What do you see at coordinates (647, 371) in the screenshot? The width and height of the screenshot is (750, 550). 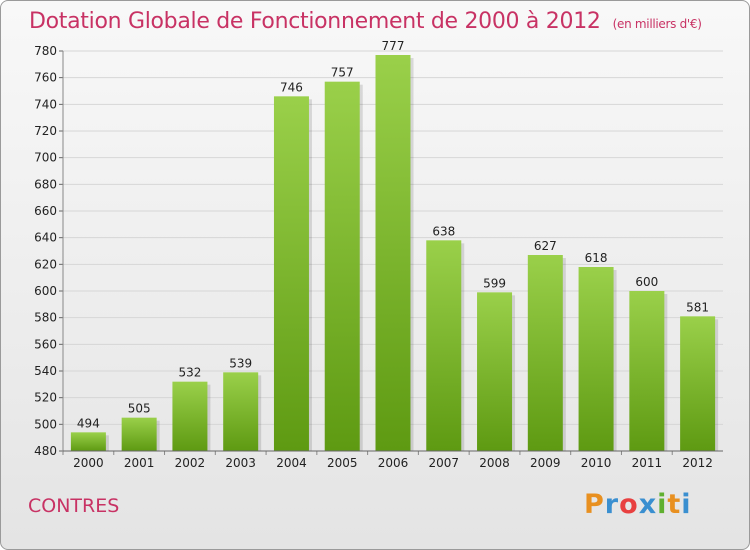 I see `bar-2011` at bounding box center [647, 371].